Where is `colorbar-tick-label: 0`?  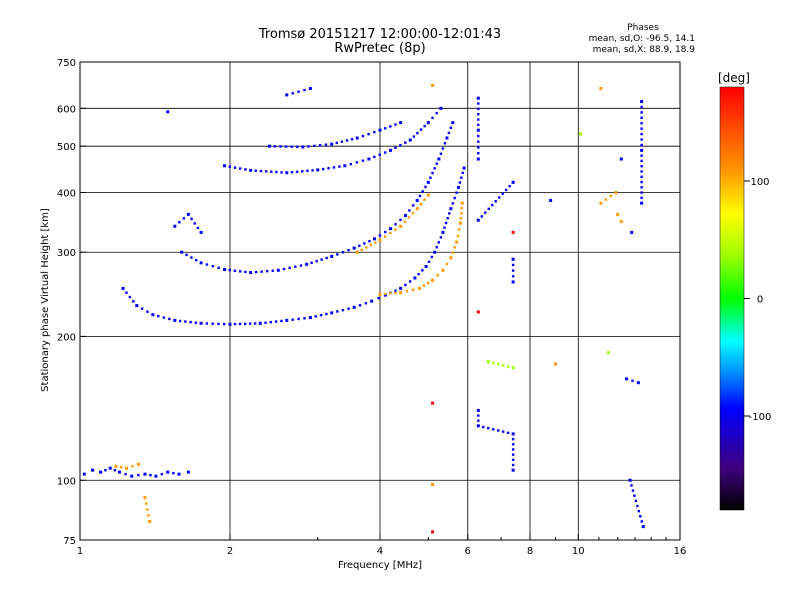
colorbar-tick-label: 0 is located at coordinates (760, 300).